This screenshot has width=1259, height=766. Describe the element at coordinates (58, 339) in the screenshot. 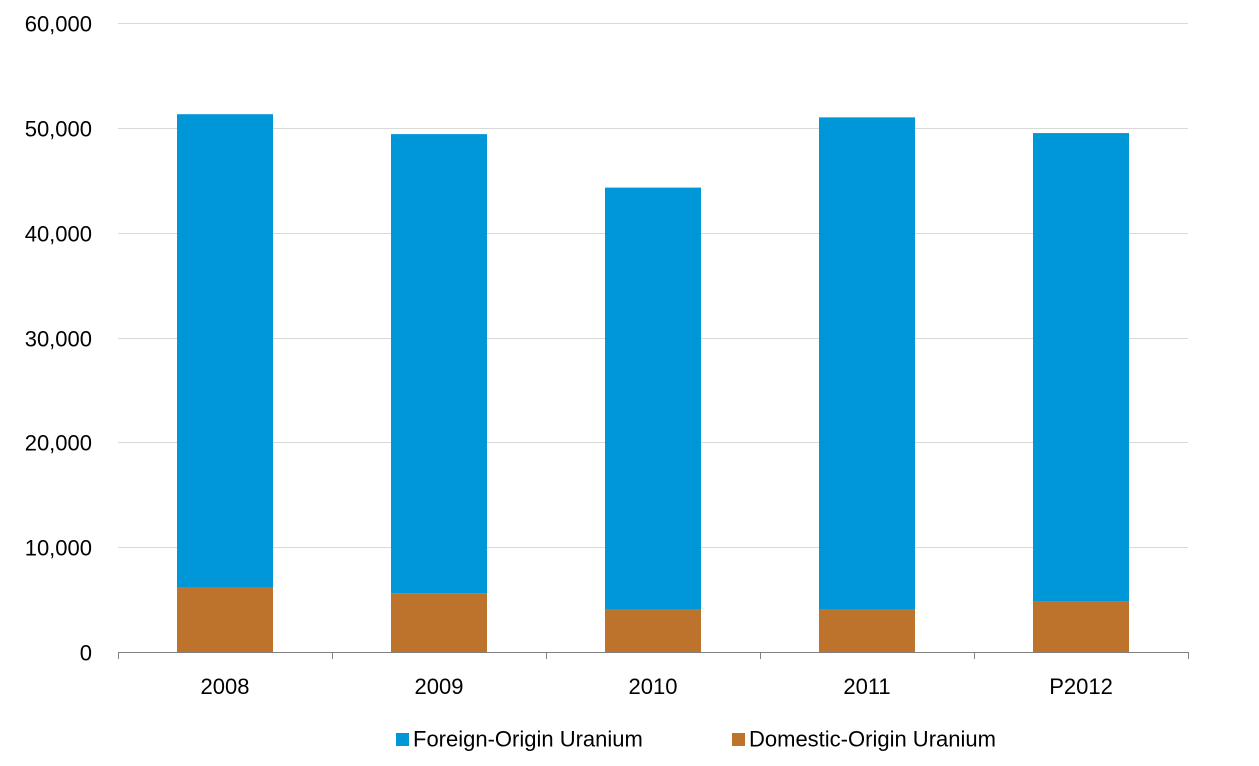

I see `y-tick-label: 30,000` at that location.